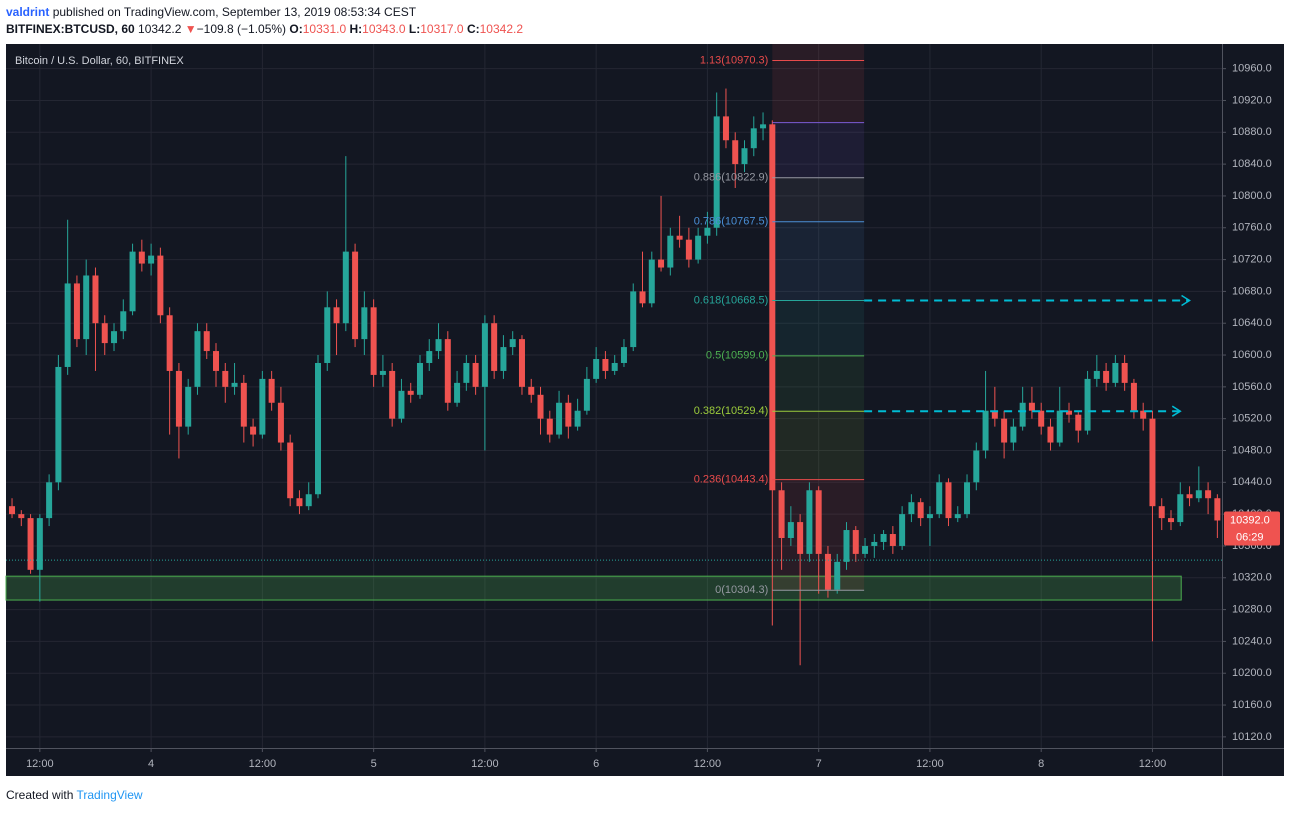  Describe the element at coordinates (737, 356) in the screenshot. I see `fib-label: 0.5(10599.0)` at that location.